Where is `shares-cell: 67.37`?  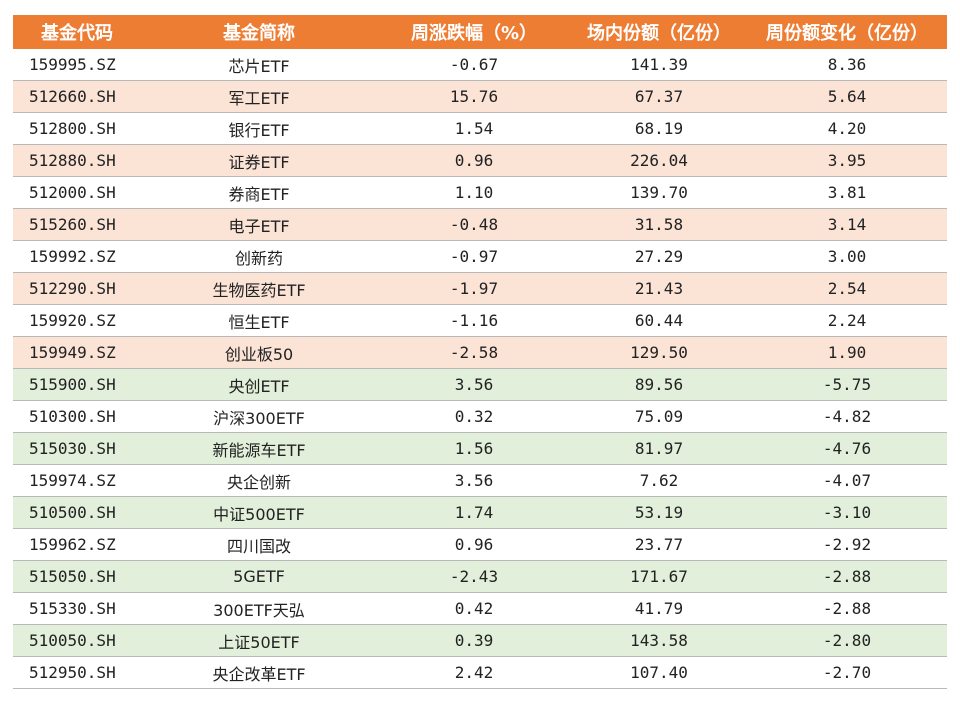 shares-cell: 67.37 is located at coordinates (659, 96).